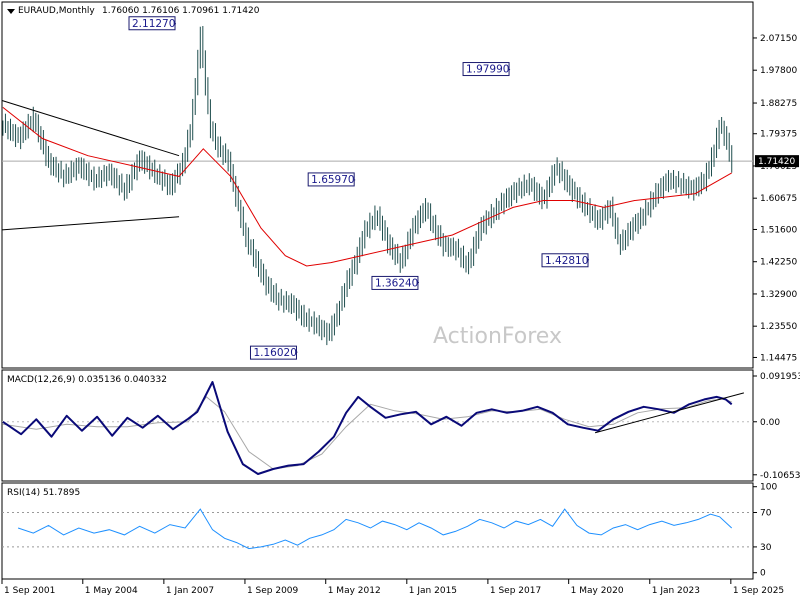  Describe the element at coordinates (778, 104) in the screenshot. I see `price-y-tick-label: 1.88275` at that location.